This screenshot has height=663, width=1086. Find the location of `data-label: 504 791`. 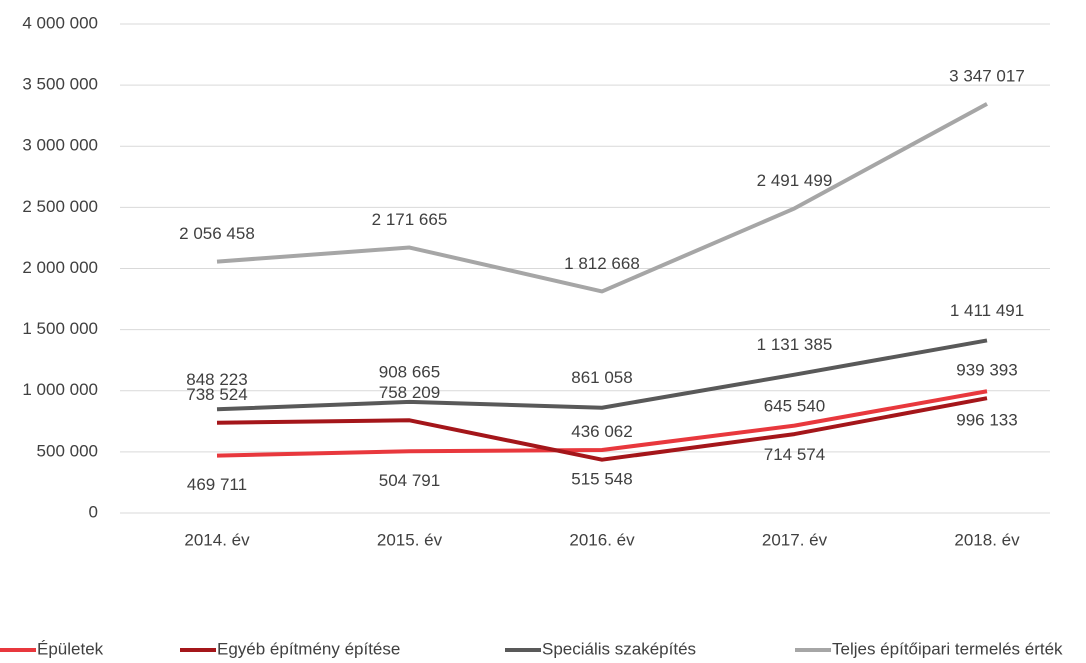

data-label: 504 791 is located at coordinates (409, 480).